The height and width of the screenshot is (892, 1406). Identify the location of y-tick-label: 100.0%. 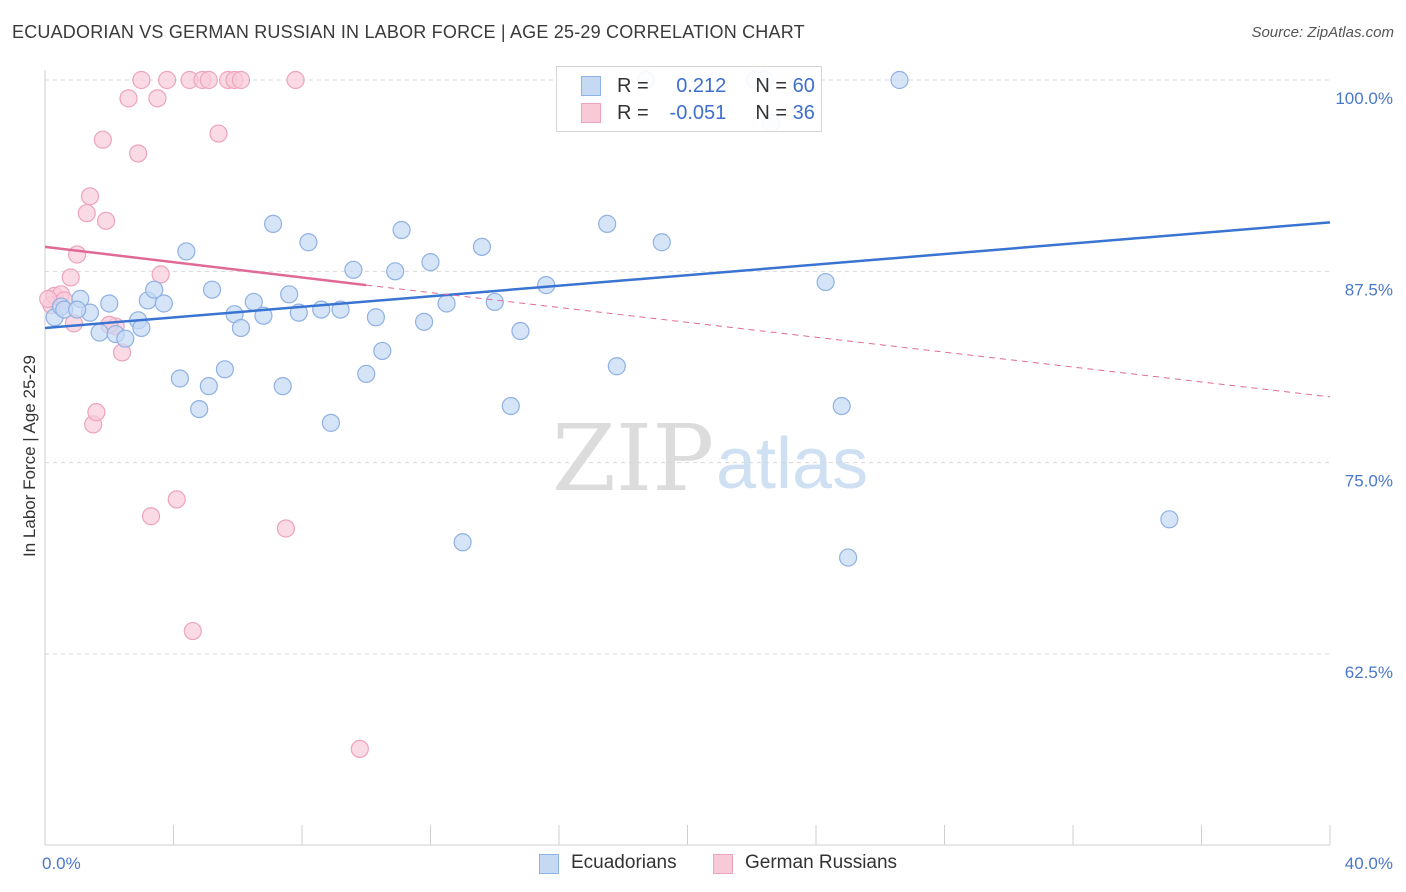
(1364, 98).